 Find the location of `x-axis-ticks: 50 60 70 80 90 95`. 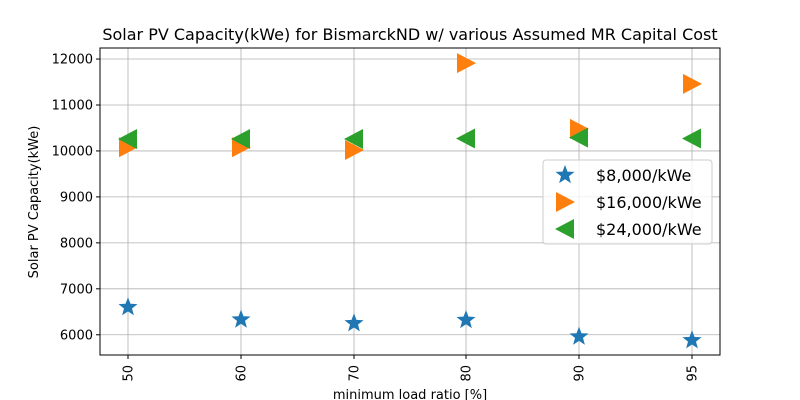

x-axis-ticks: 50 60 70 80 90 95 is located at coordinates (411, 368).